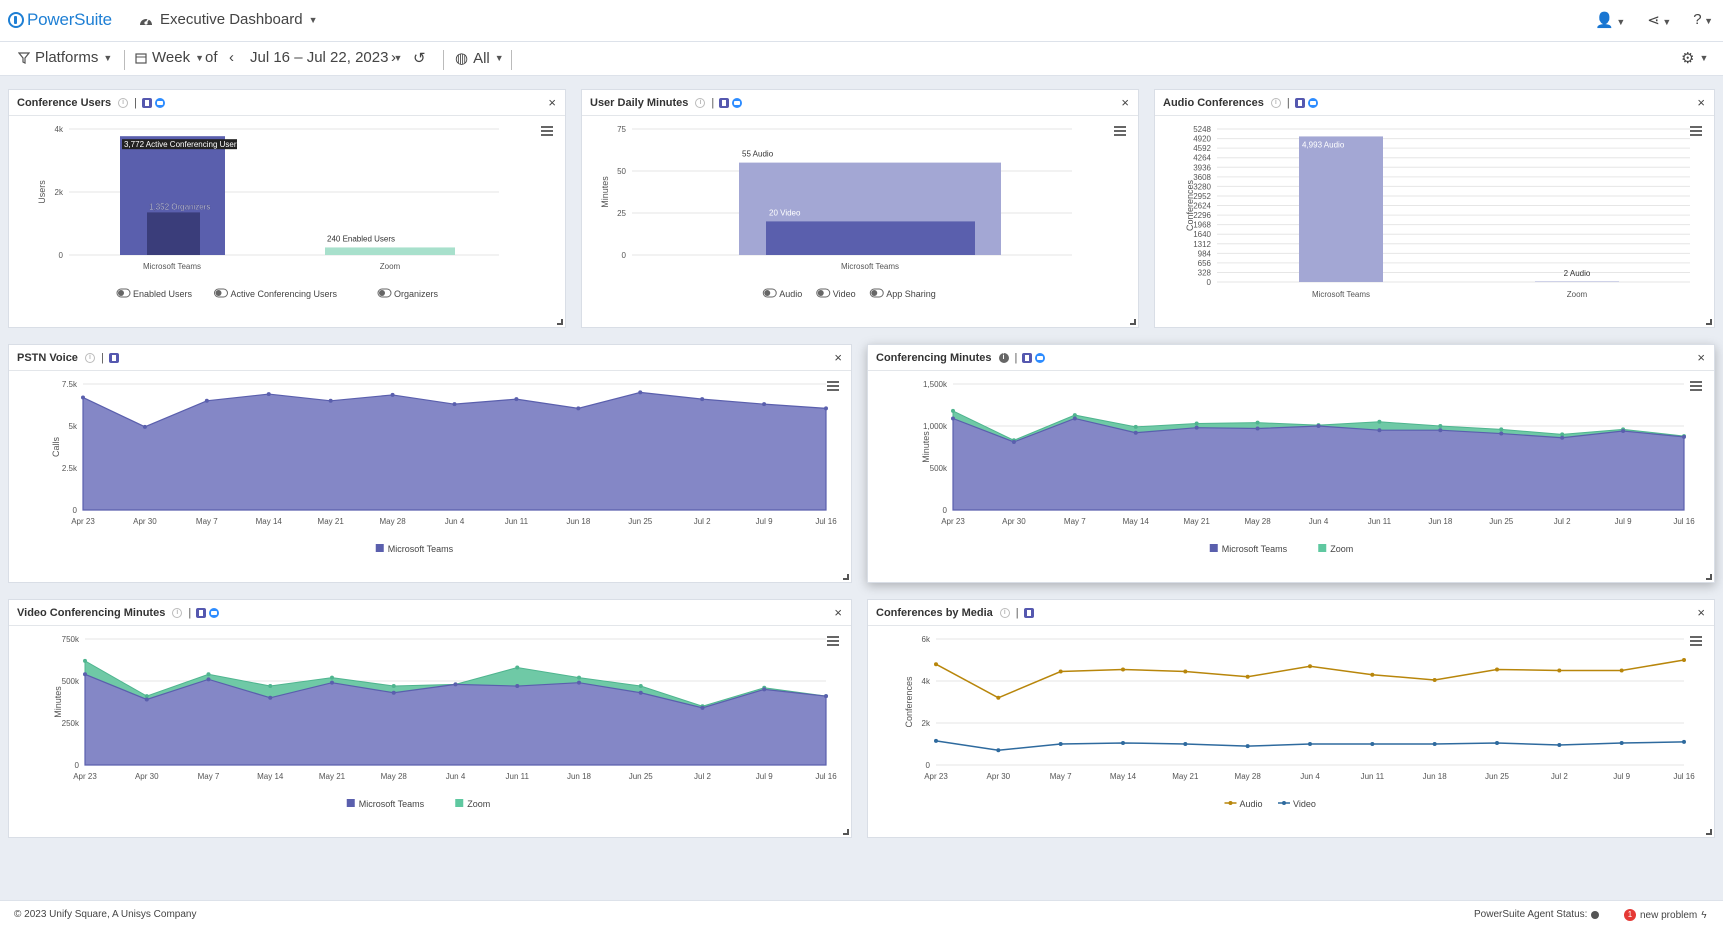  Describe the element at coordinates (926, 723) in the screenshot. I see `y-tick-label: 2k` at that location.